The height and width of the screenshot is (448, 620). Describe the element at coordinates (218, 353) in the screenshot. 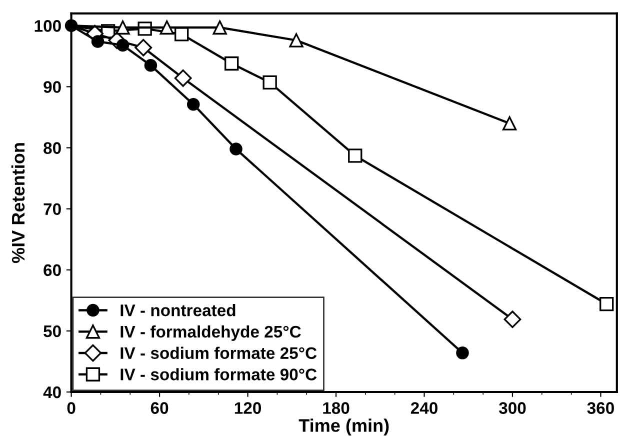

I see `legend-label: IV - sodium formate 25°C` at that location.